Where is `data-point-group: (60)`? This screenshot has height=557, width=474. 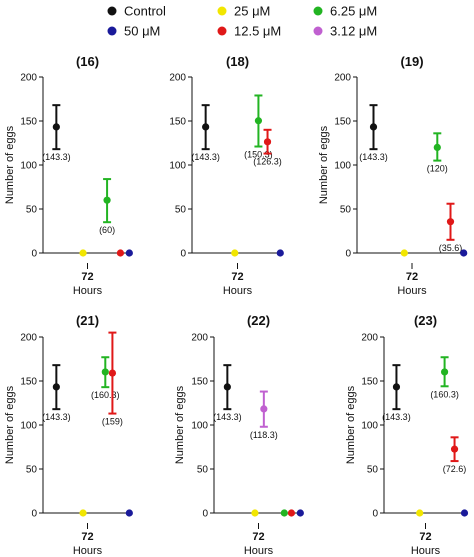 data-point-group: (60) is located at coordinates (107, 206).